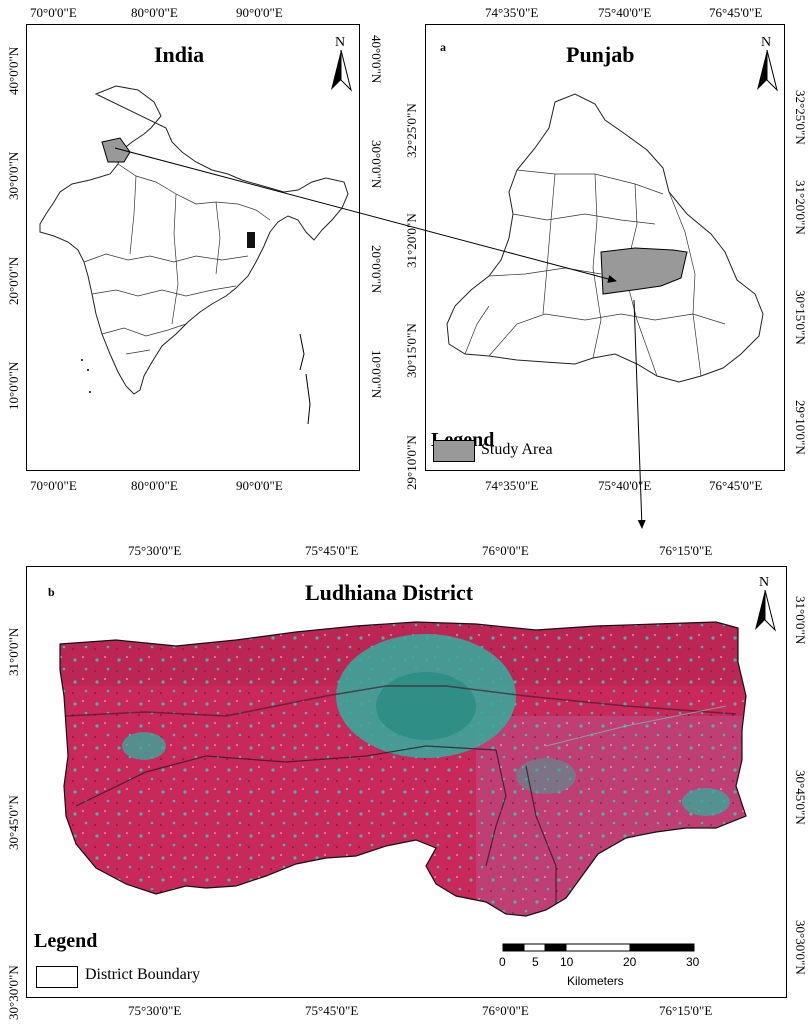  What do you see at coordinates (155, 1010) in the screenshot?
I see `ludhiana-bottom-tick-1: 75°30'0"E` at bounding box center [155, 1010].